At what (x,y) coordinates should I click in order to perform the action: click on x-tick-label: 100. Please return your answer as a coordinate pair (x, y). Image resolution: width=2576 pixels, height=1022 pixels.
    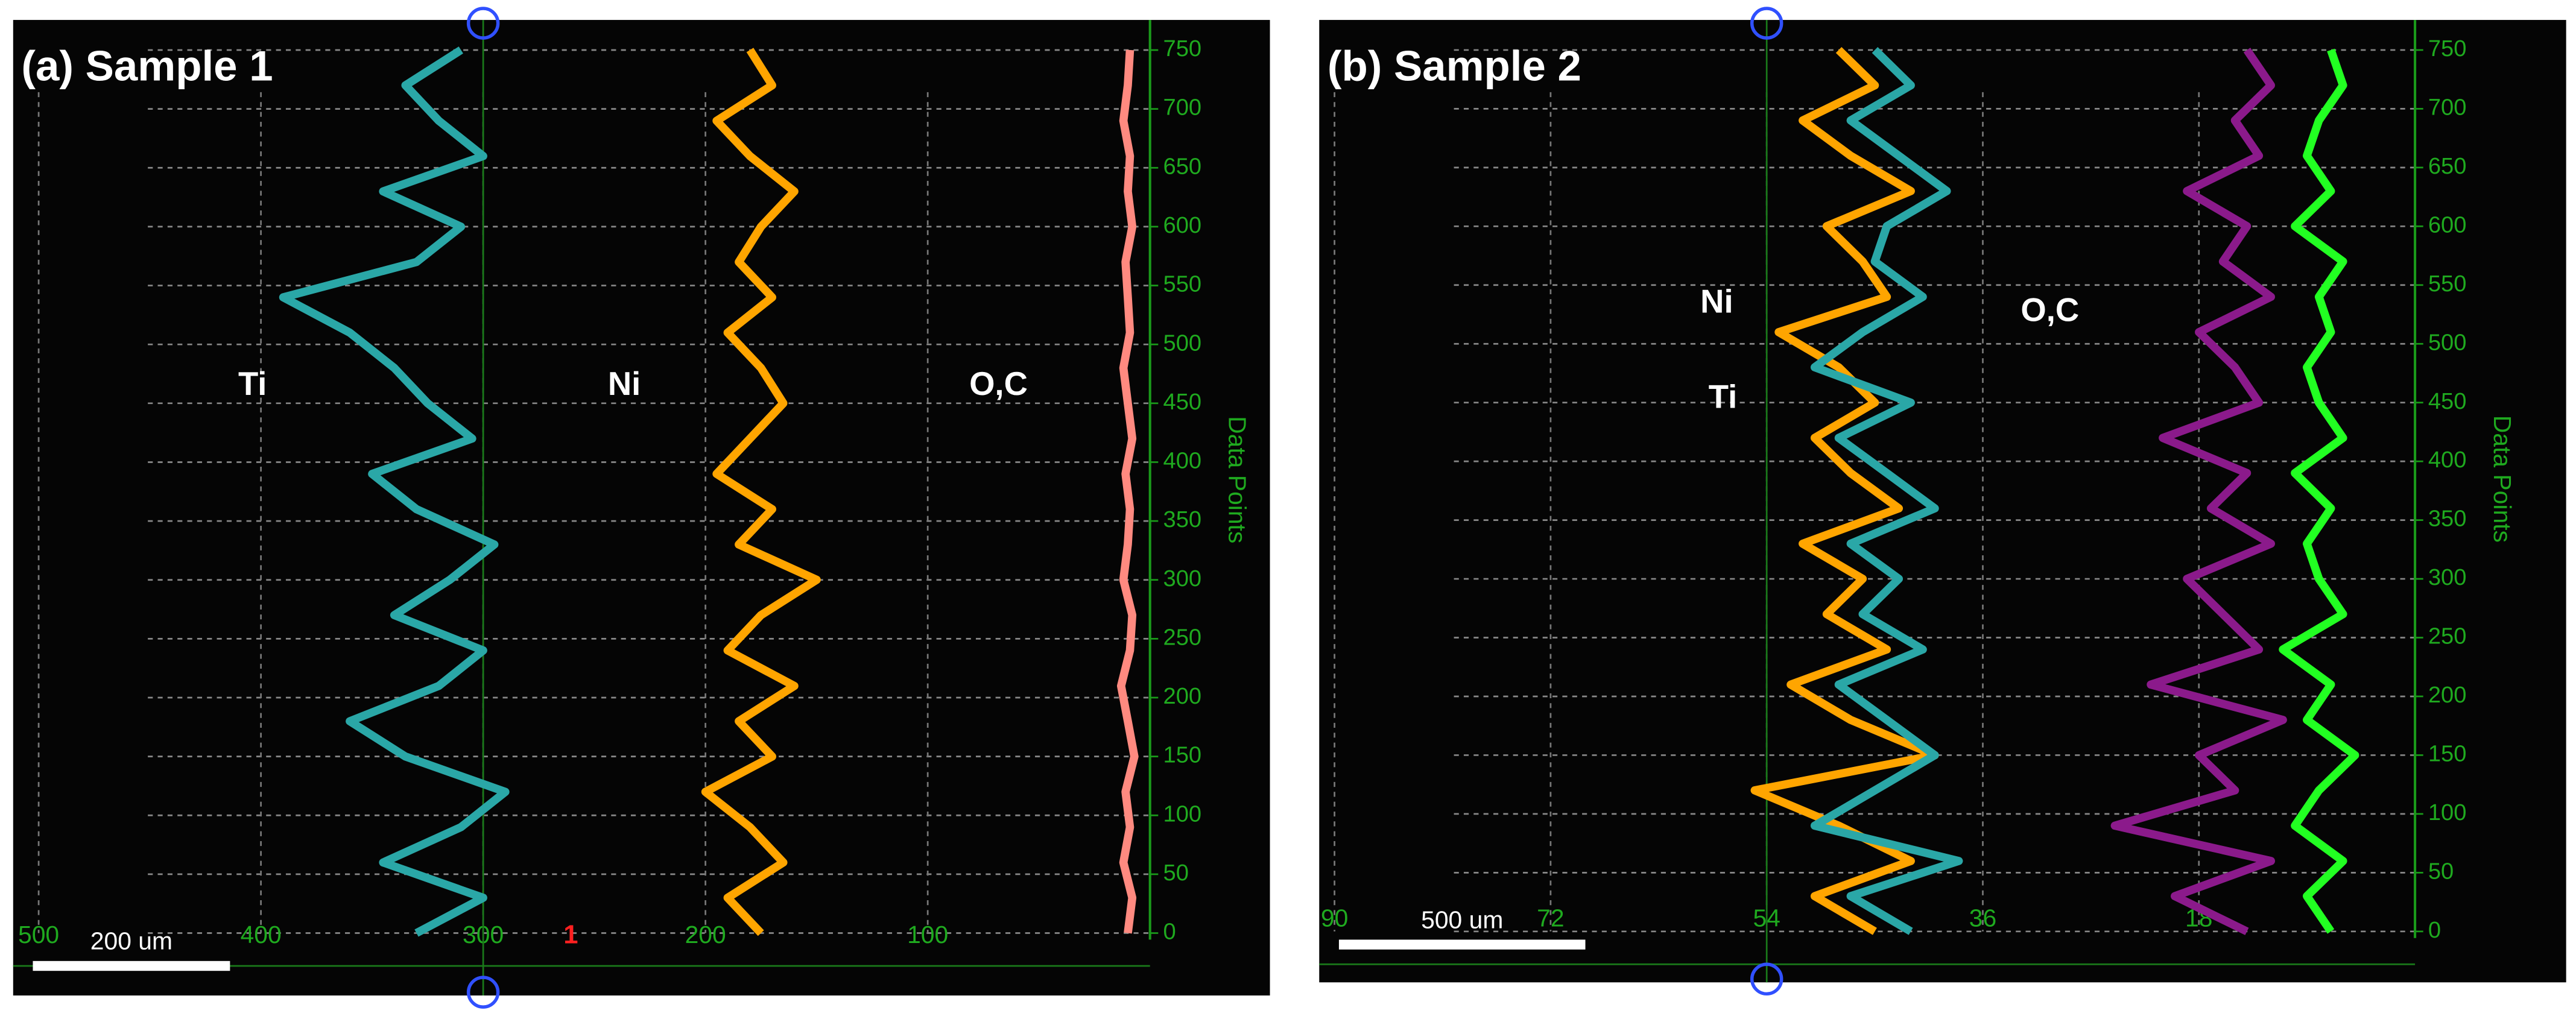
    Looking at the image, I should click on (927, 934).